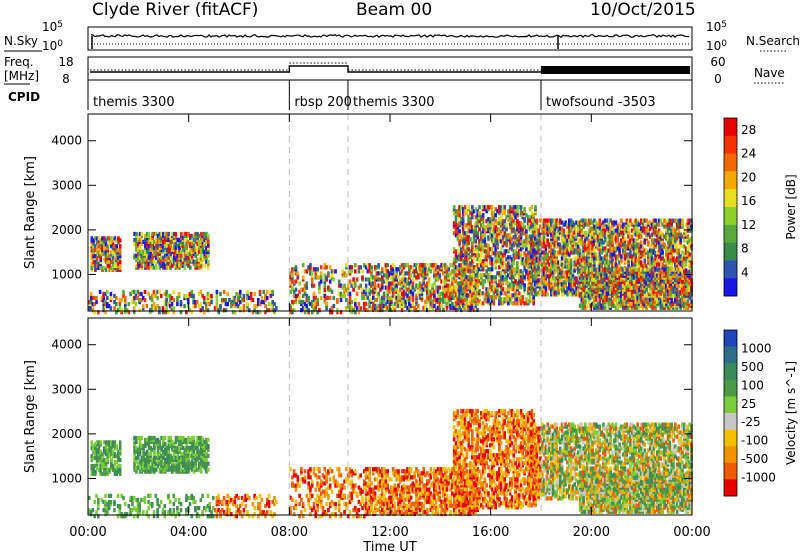 This screenshot has width=800, height=554. Describe the element at coordinates (751, 422) in the screenshot. I see `colorbar-tick-4: -25` at that location.